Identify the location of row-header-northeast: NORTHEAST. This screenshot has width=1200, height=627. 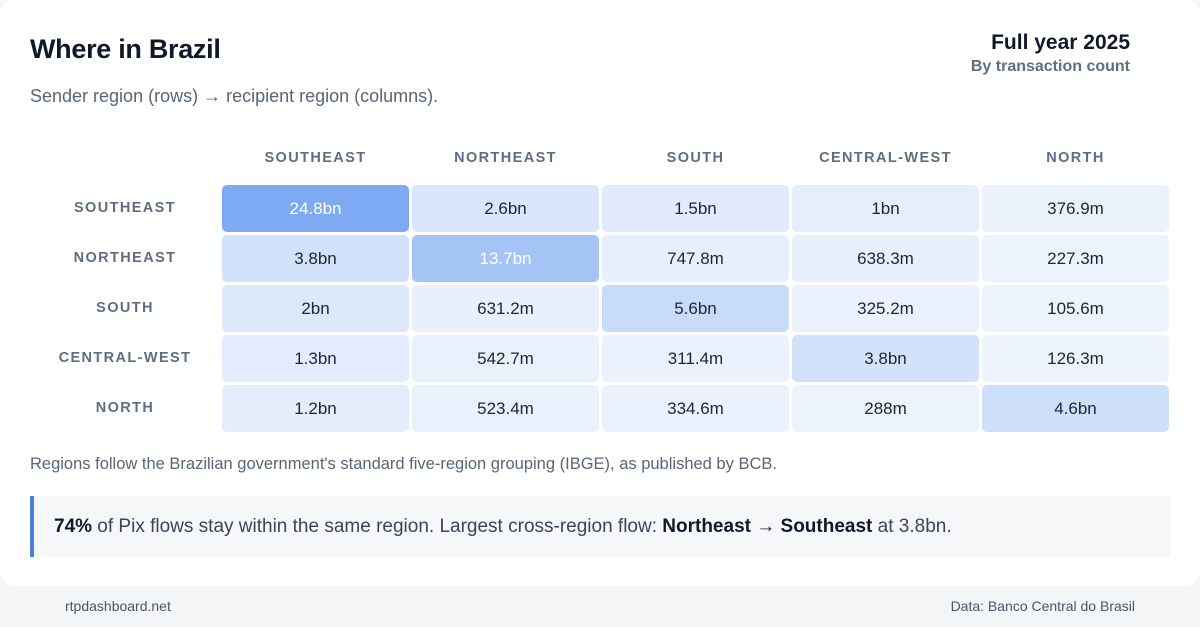
(125, 258).